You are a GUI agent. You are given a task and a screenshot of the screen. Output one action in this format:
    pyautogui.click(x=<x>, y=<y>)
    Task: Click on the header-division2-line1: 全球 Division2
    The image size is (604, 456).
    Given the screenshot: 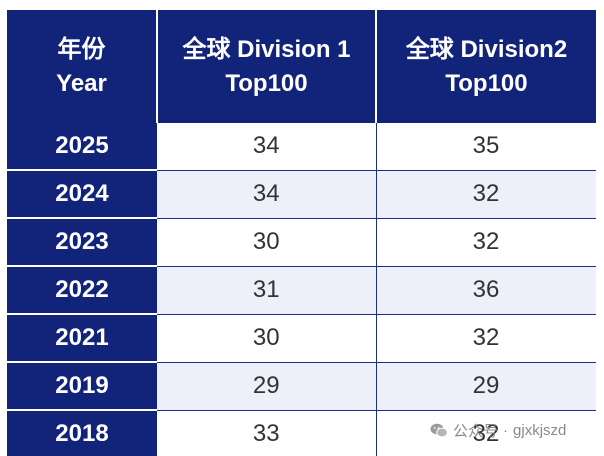 What is the action you would take?
    pyautogui.click(x=486, y=49)
    